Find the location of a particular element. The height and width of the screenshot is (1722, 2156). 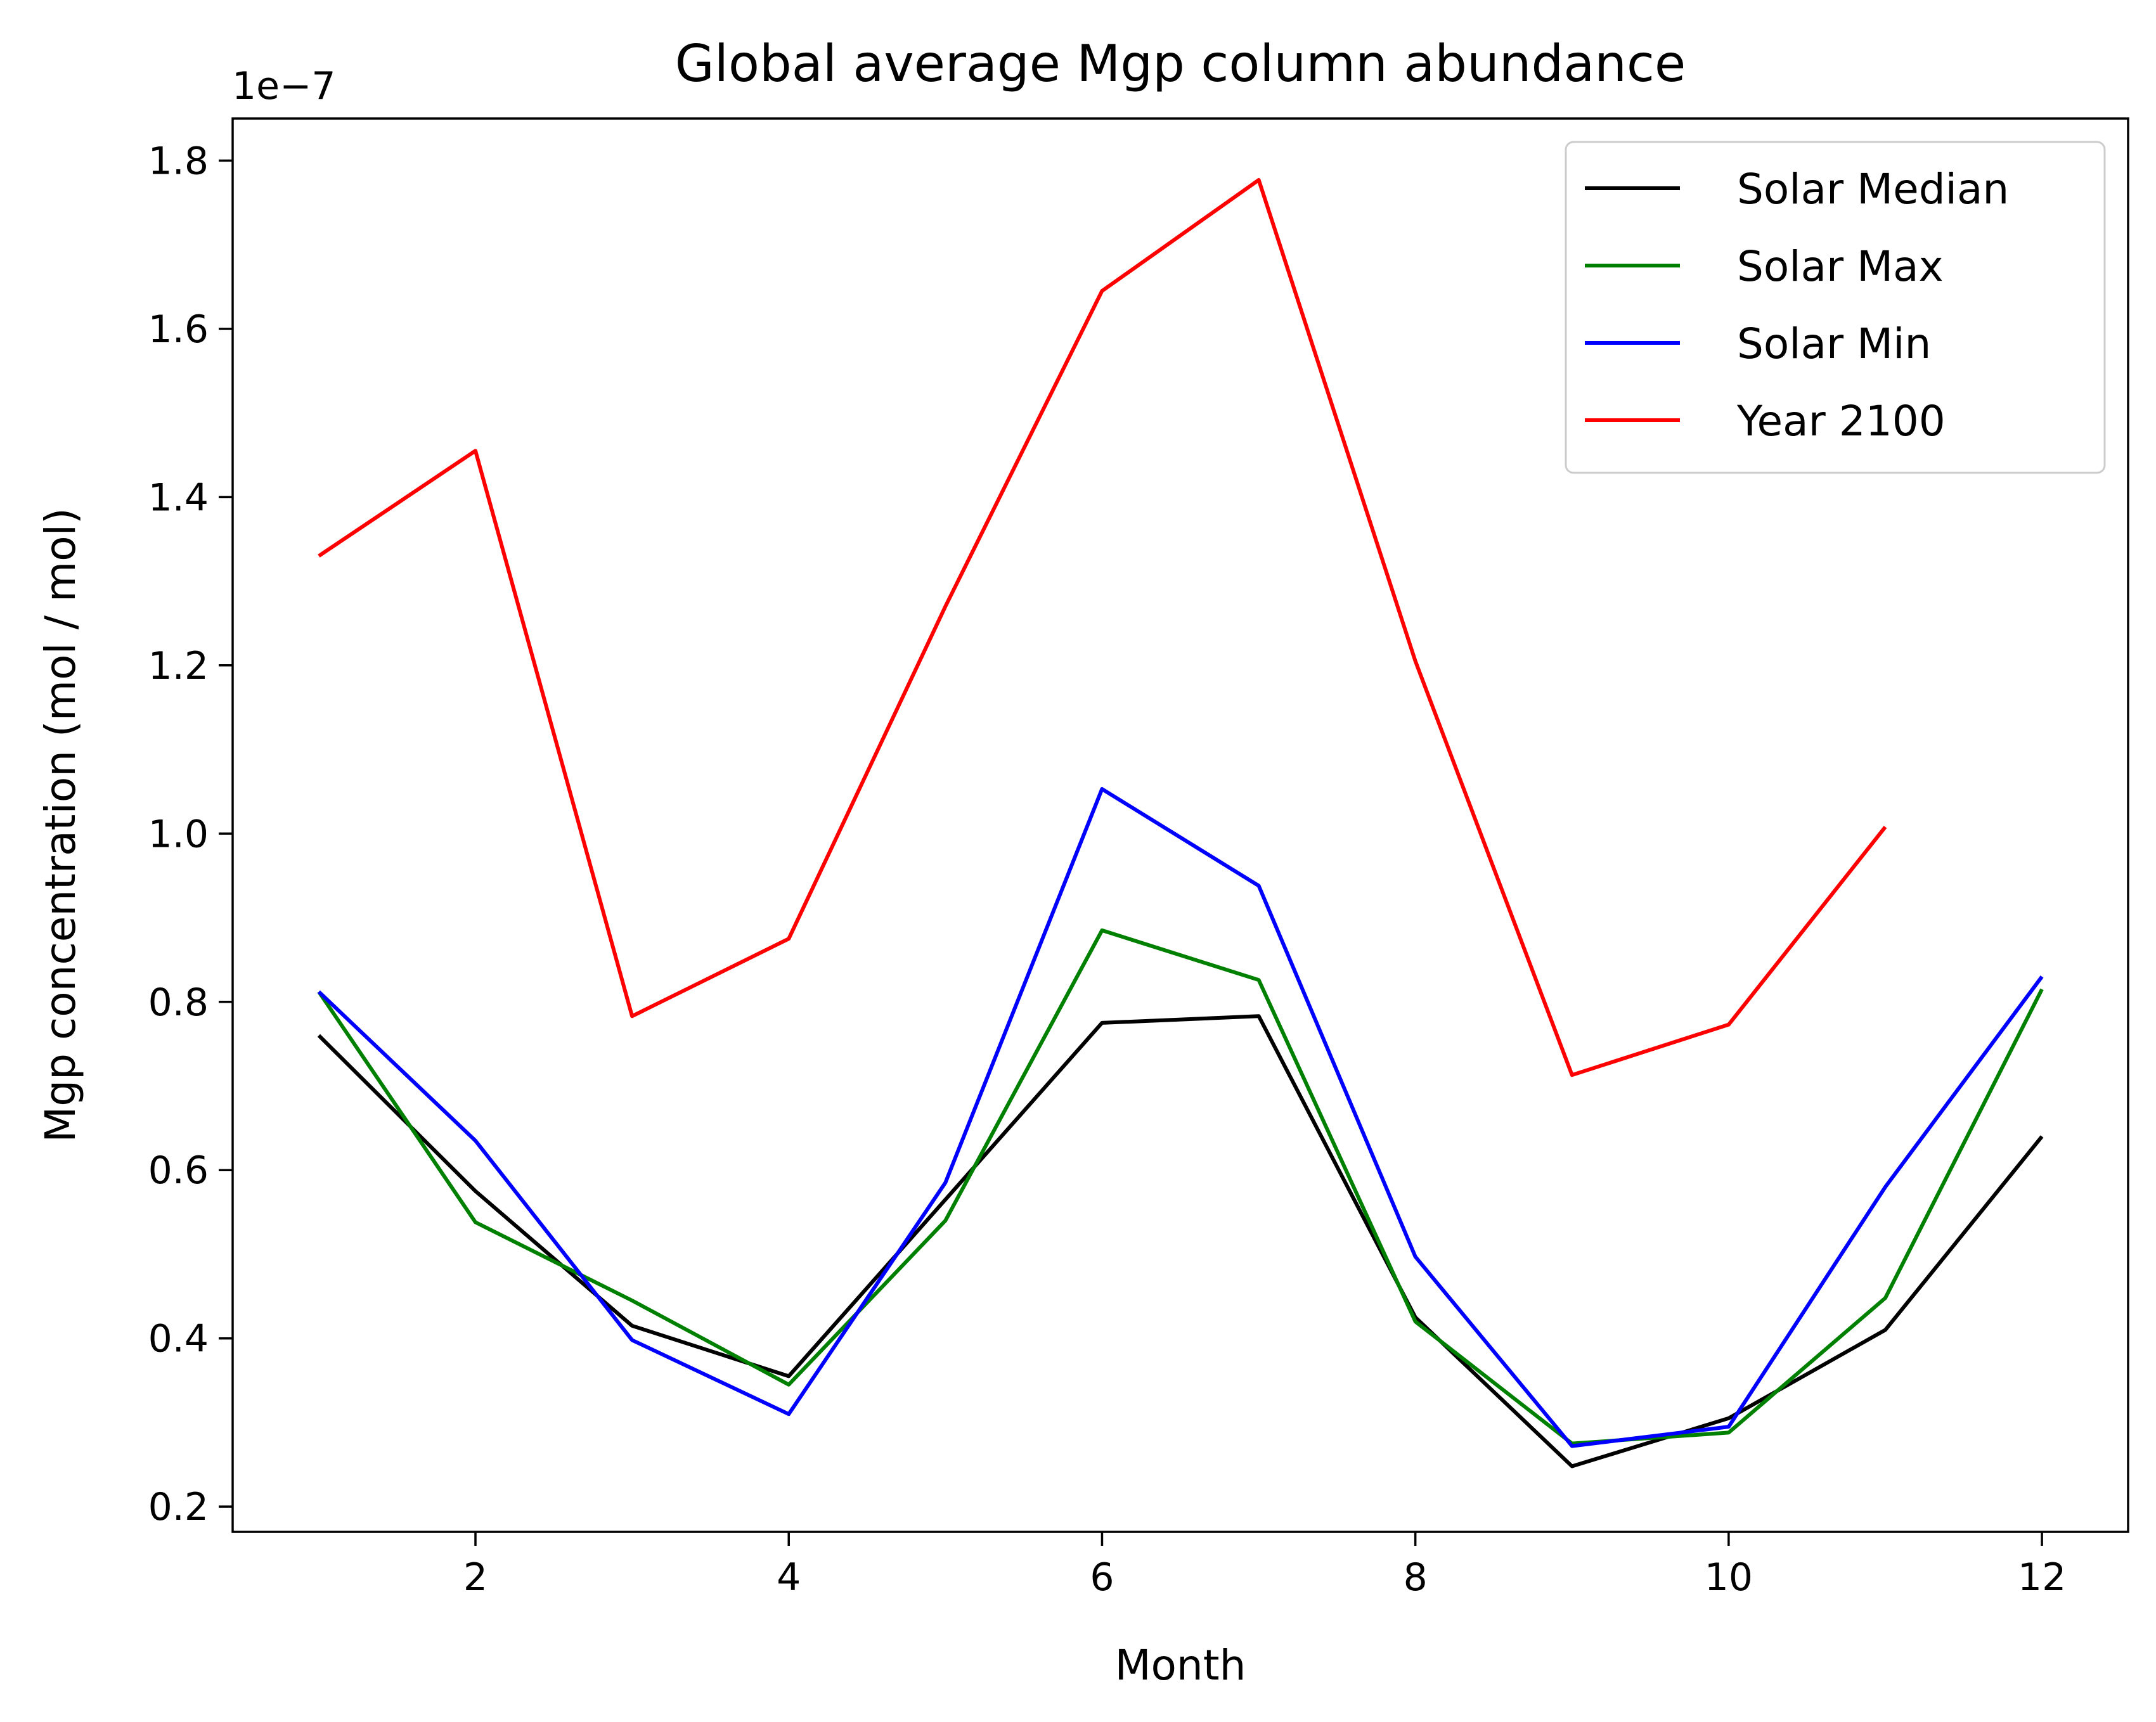

x-tick-label: 12 is located at coordinates (2042, 1577).